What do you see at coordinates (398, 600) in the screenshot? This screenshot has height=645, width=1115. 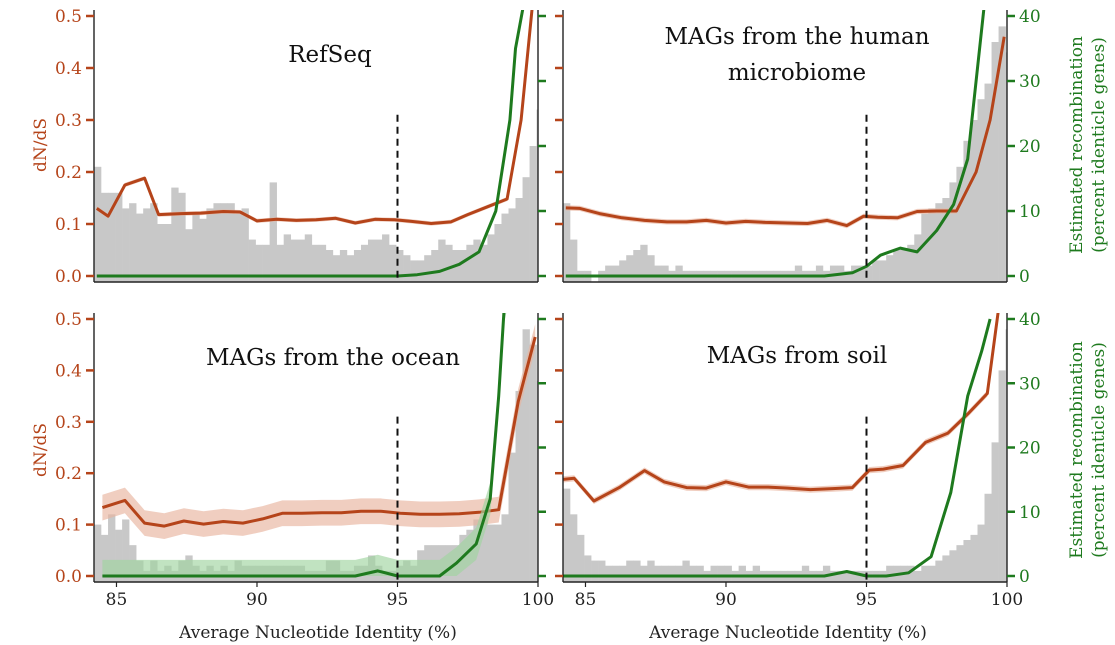 I see `bottom-tick-label: 95` at bounding box center [398, 600].